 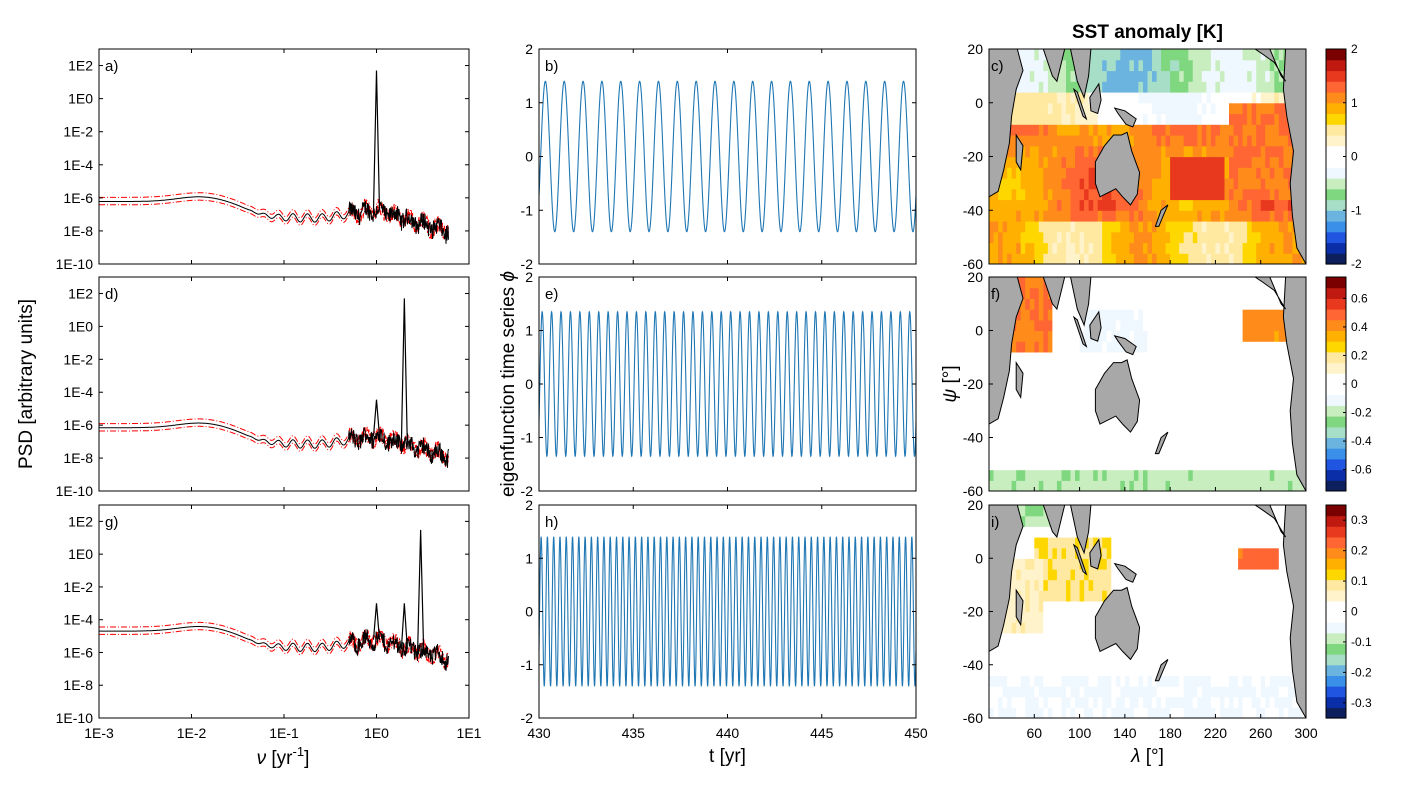 I want to click on x-tick-label: 100, so click(x=1080, y=733).